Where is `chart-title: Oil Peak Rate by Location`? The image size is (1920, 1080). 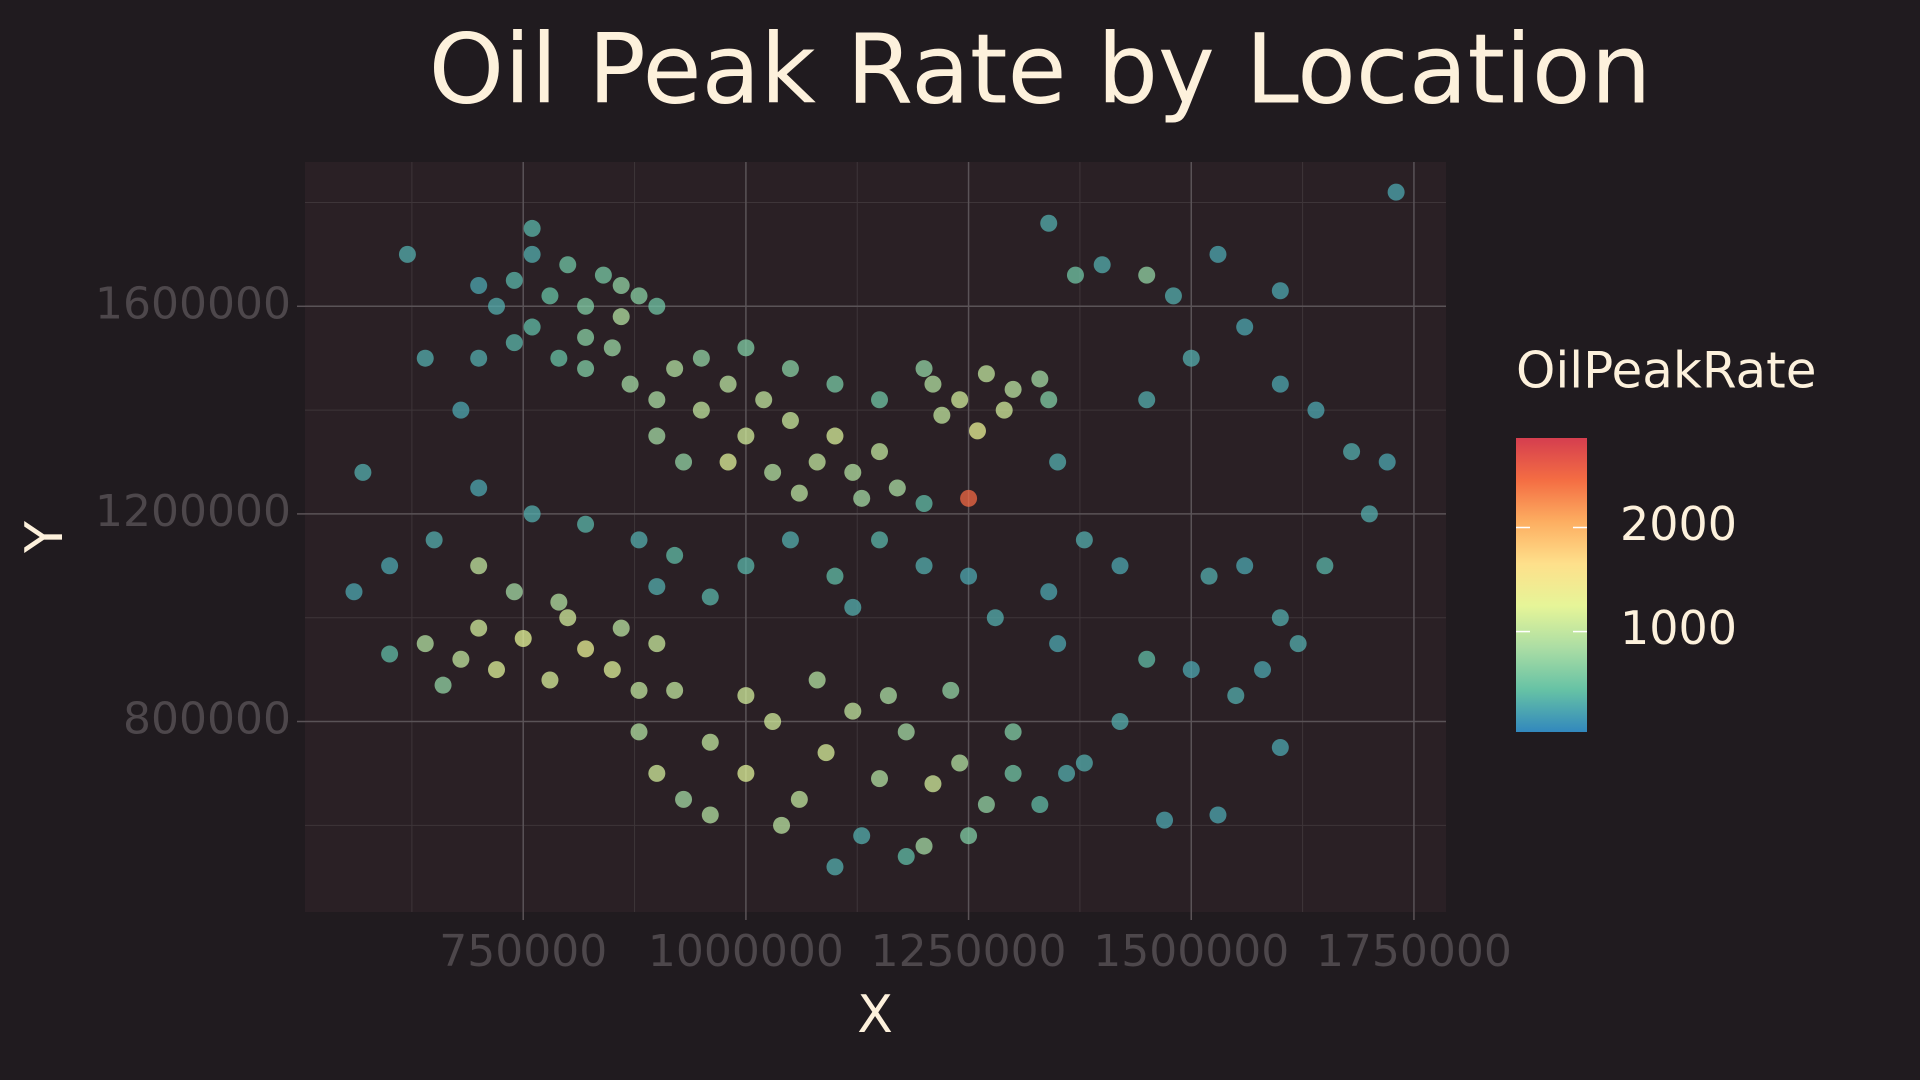
chart-title: Oil Peak Rate by Location is located at coordinates (1040, 69).